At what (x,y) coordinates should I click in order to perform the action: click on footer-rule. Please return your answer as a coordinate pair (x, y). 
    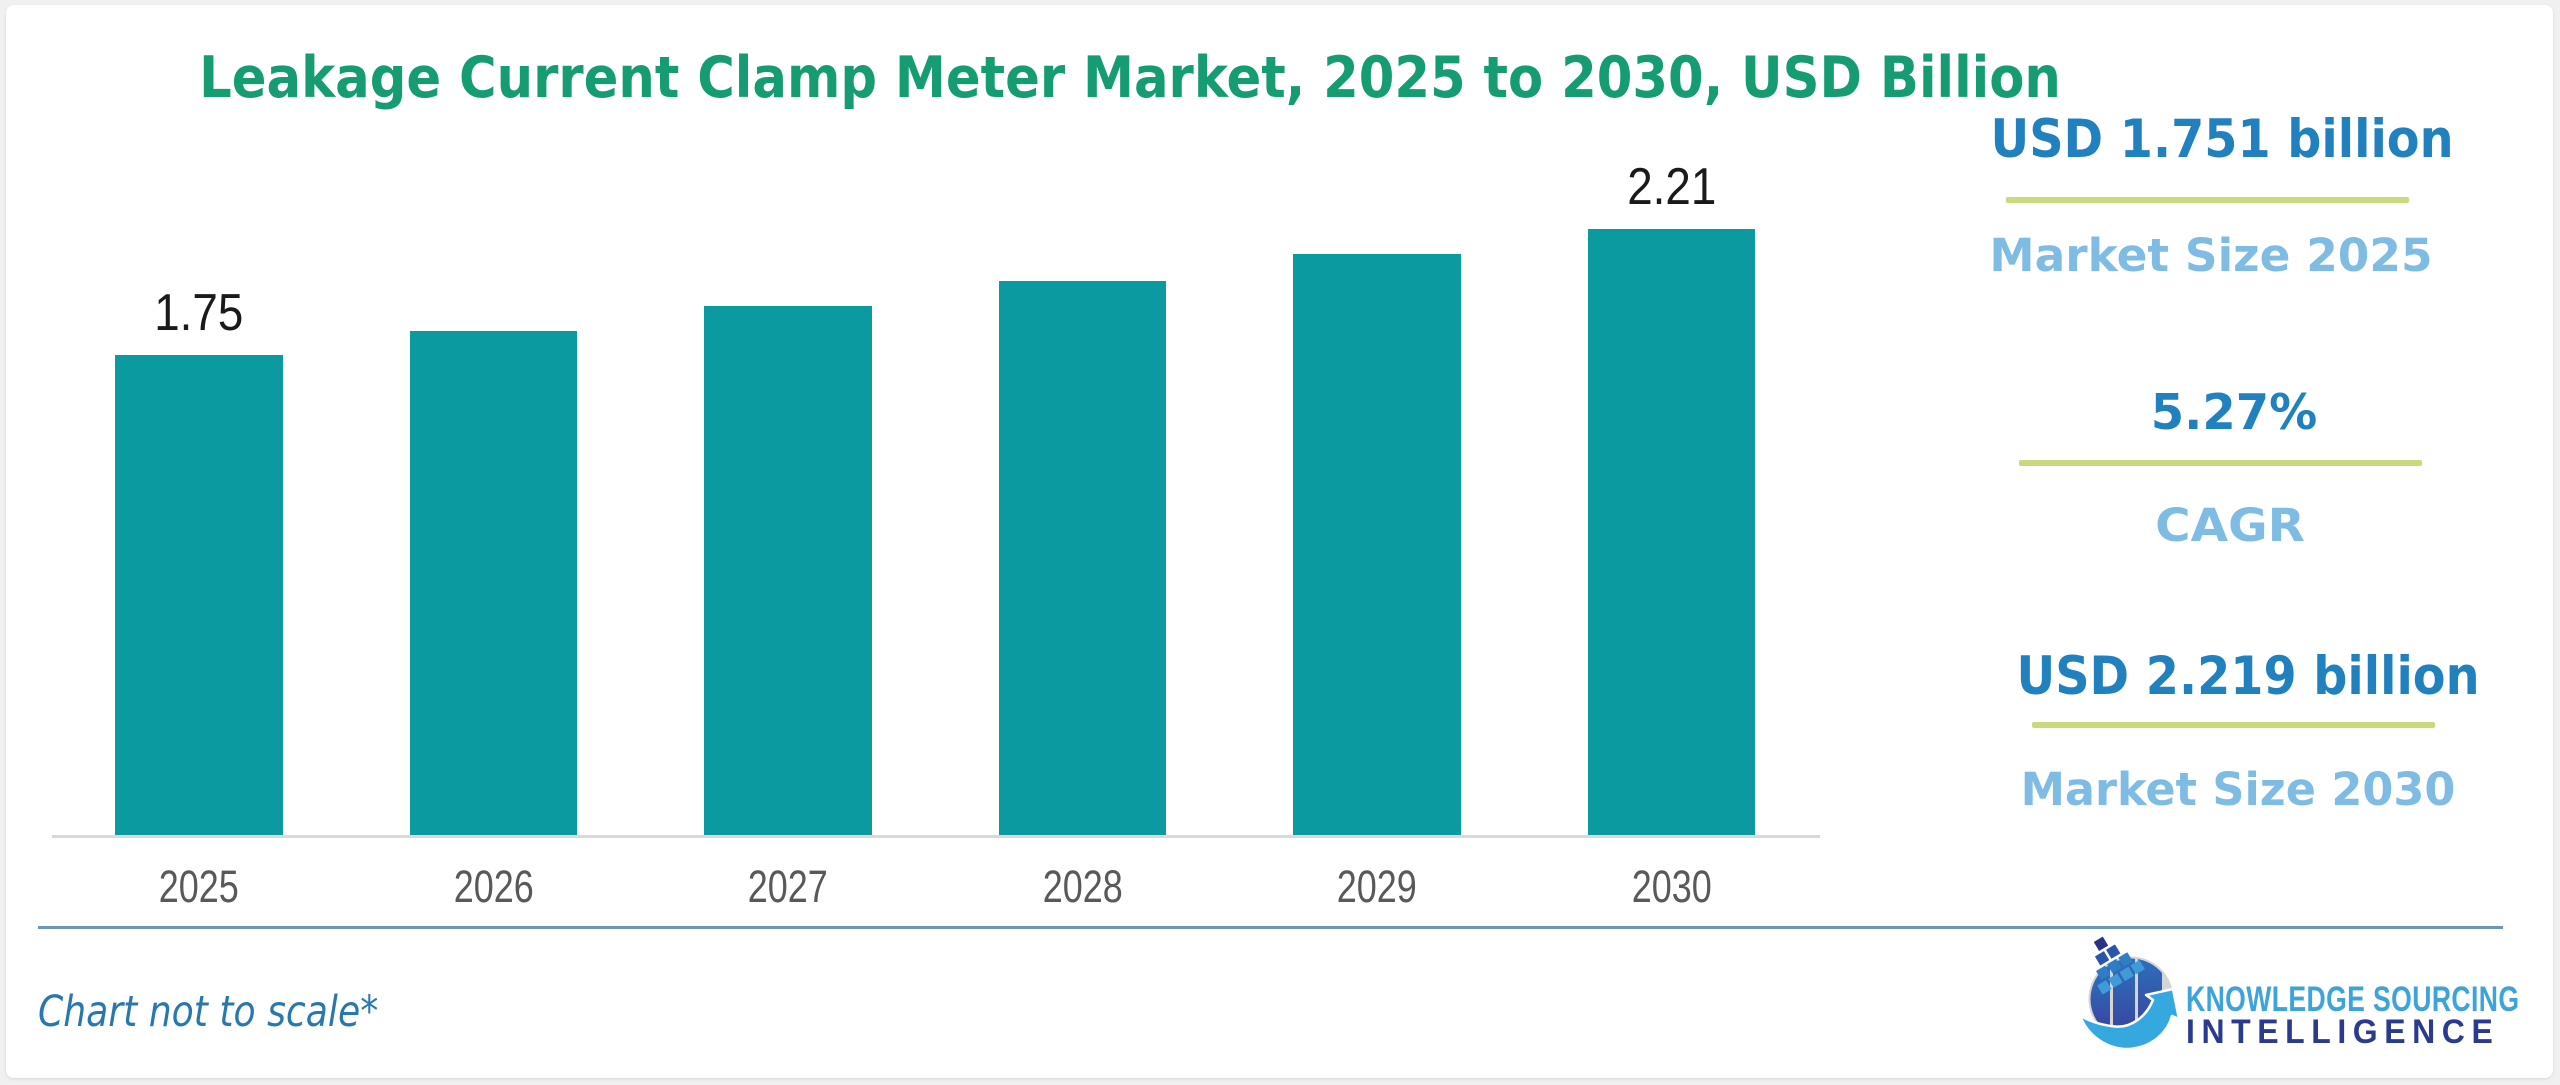
    Looking at the image, I should click on (1270, 927).